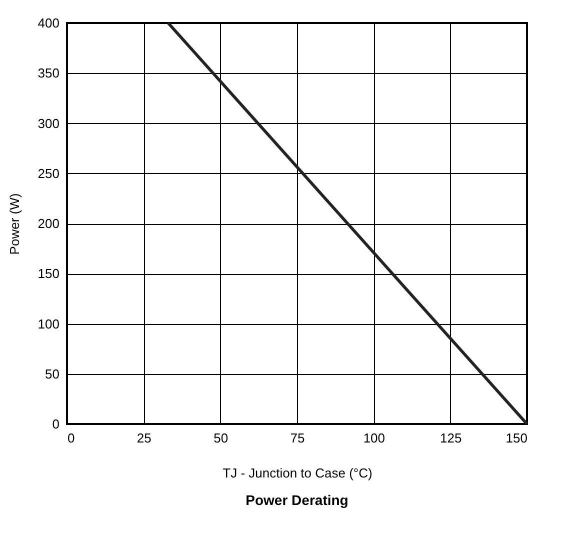 This screenshot has height=537, width=577. Describe the element at coordinates (49, 73) in the screenshot. I see `y-tick-label: 350` at that location.